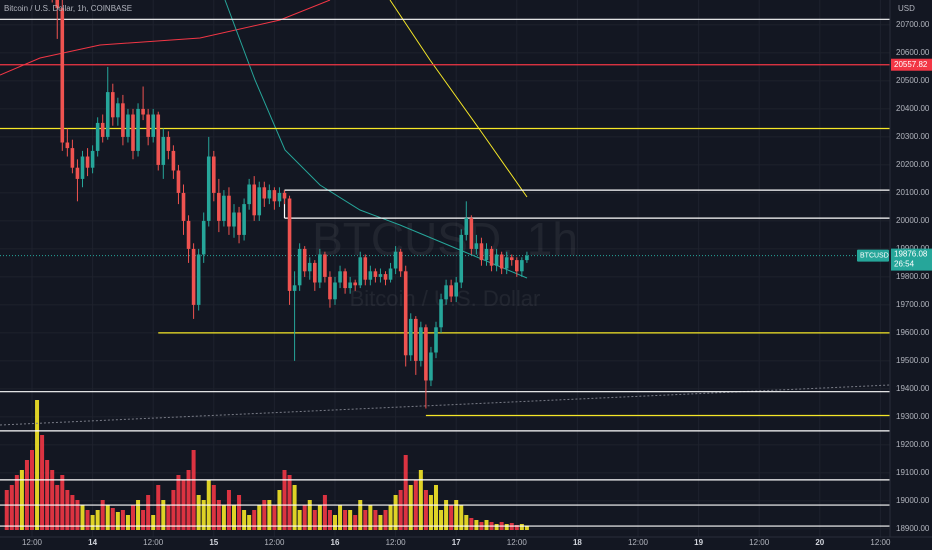  What do you see at coordinates (819, 542) in the screenshot?
I see `x-tick-label: 20` at bounding box center [819, 542].